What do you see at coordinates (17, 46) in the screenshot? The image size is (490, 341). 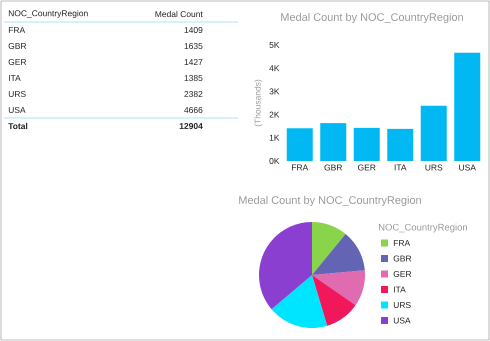 I see `category-label: GBR` at bounding box center [17, 46].